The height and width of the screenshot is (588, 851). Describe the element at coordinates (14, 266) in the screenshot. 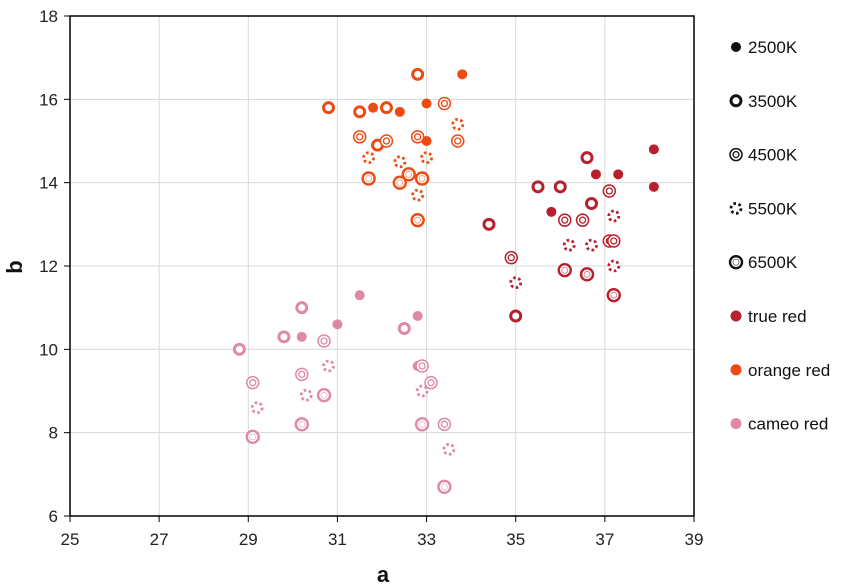

I see `y-axis-title: b` at that location.